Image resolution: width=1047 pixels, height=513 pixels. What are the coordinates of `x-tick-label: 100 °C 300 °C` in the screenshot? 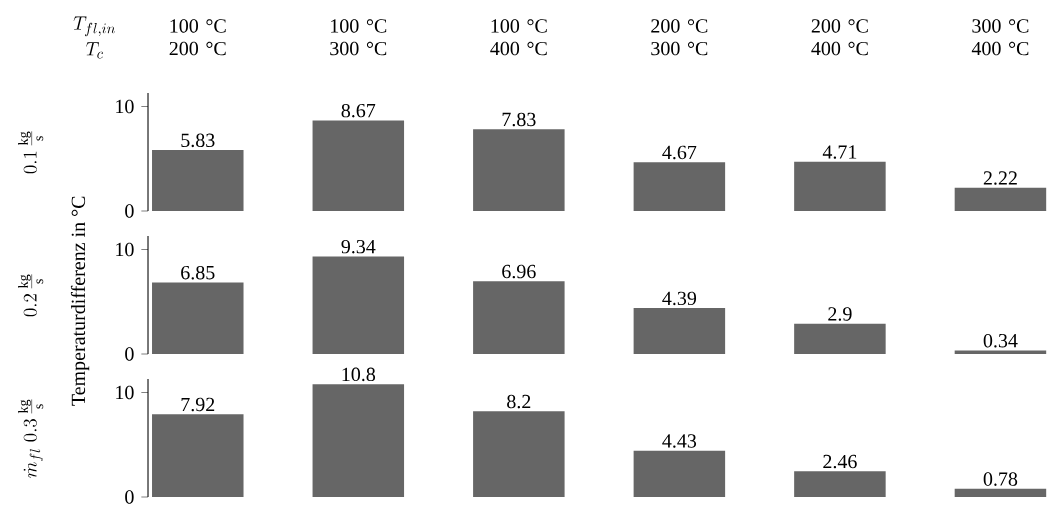 It's located at (358, 37).